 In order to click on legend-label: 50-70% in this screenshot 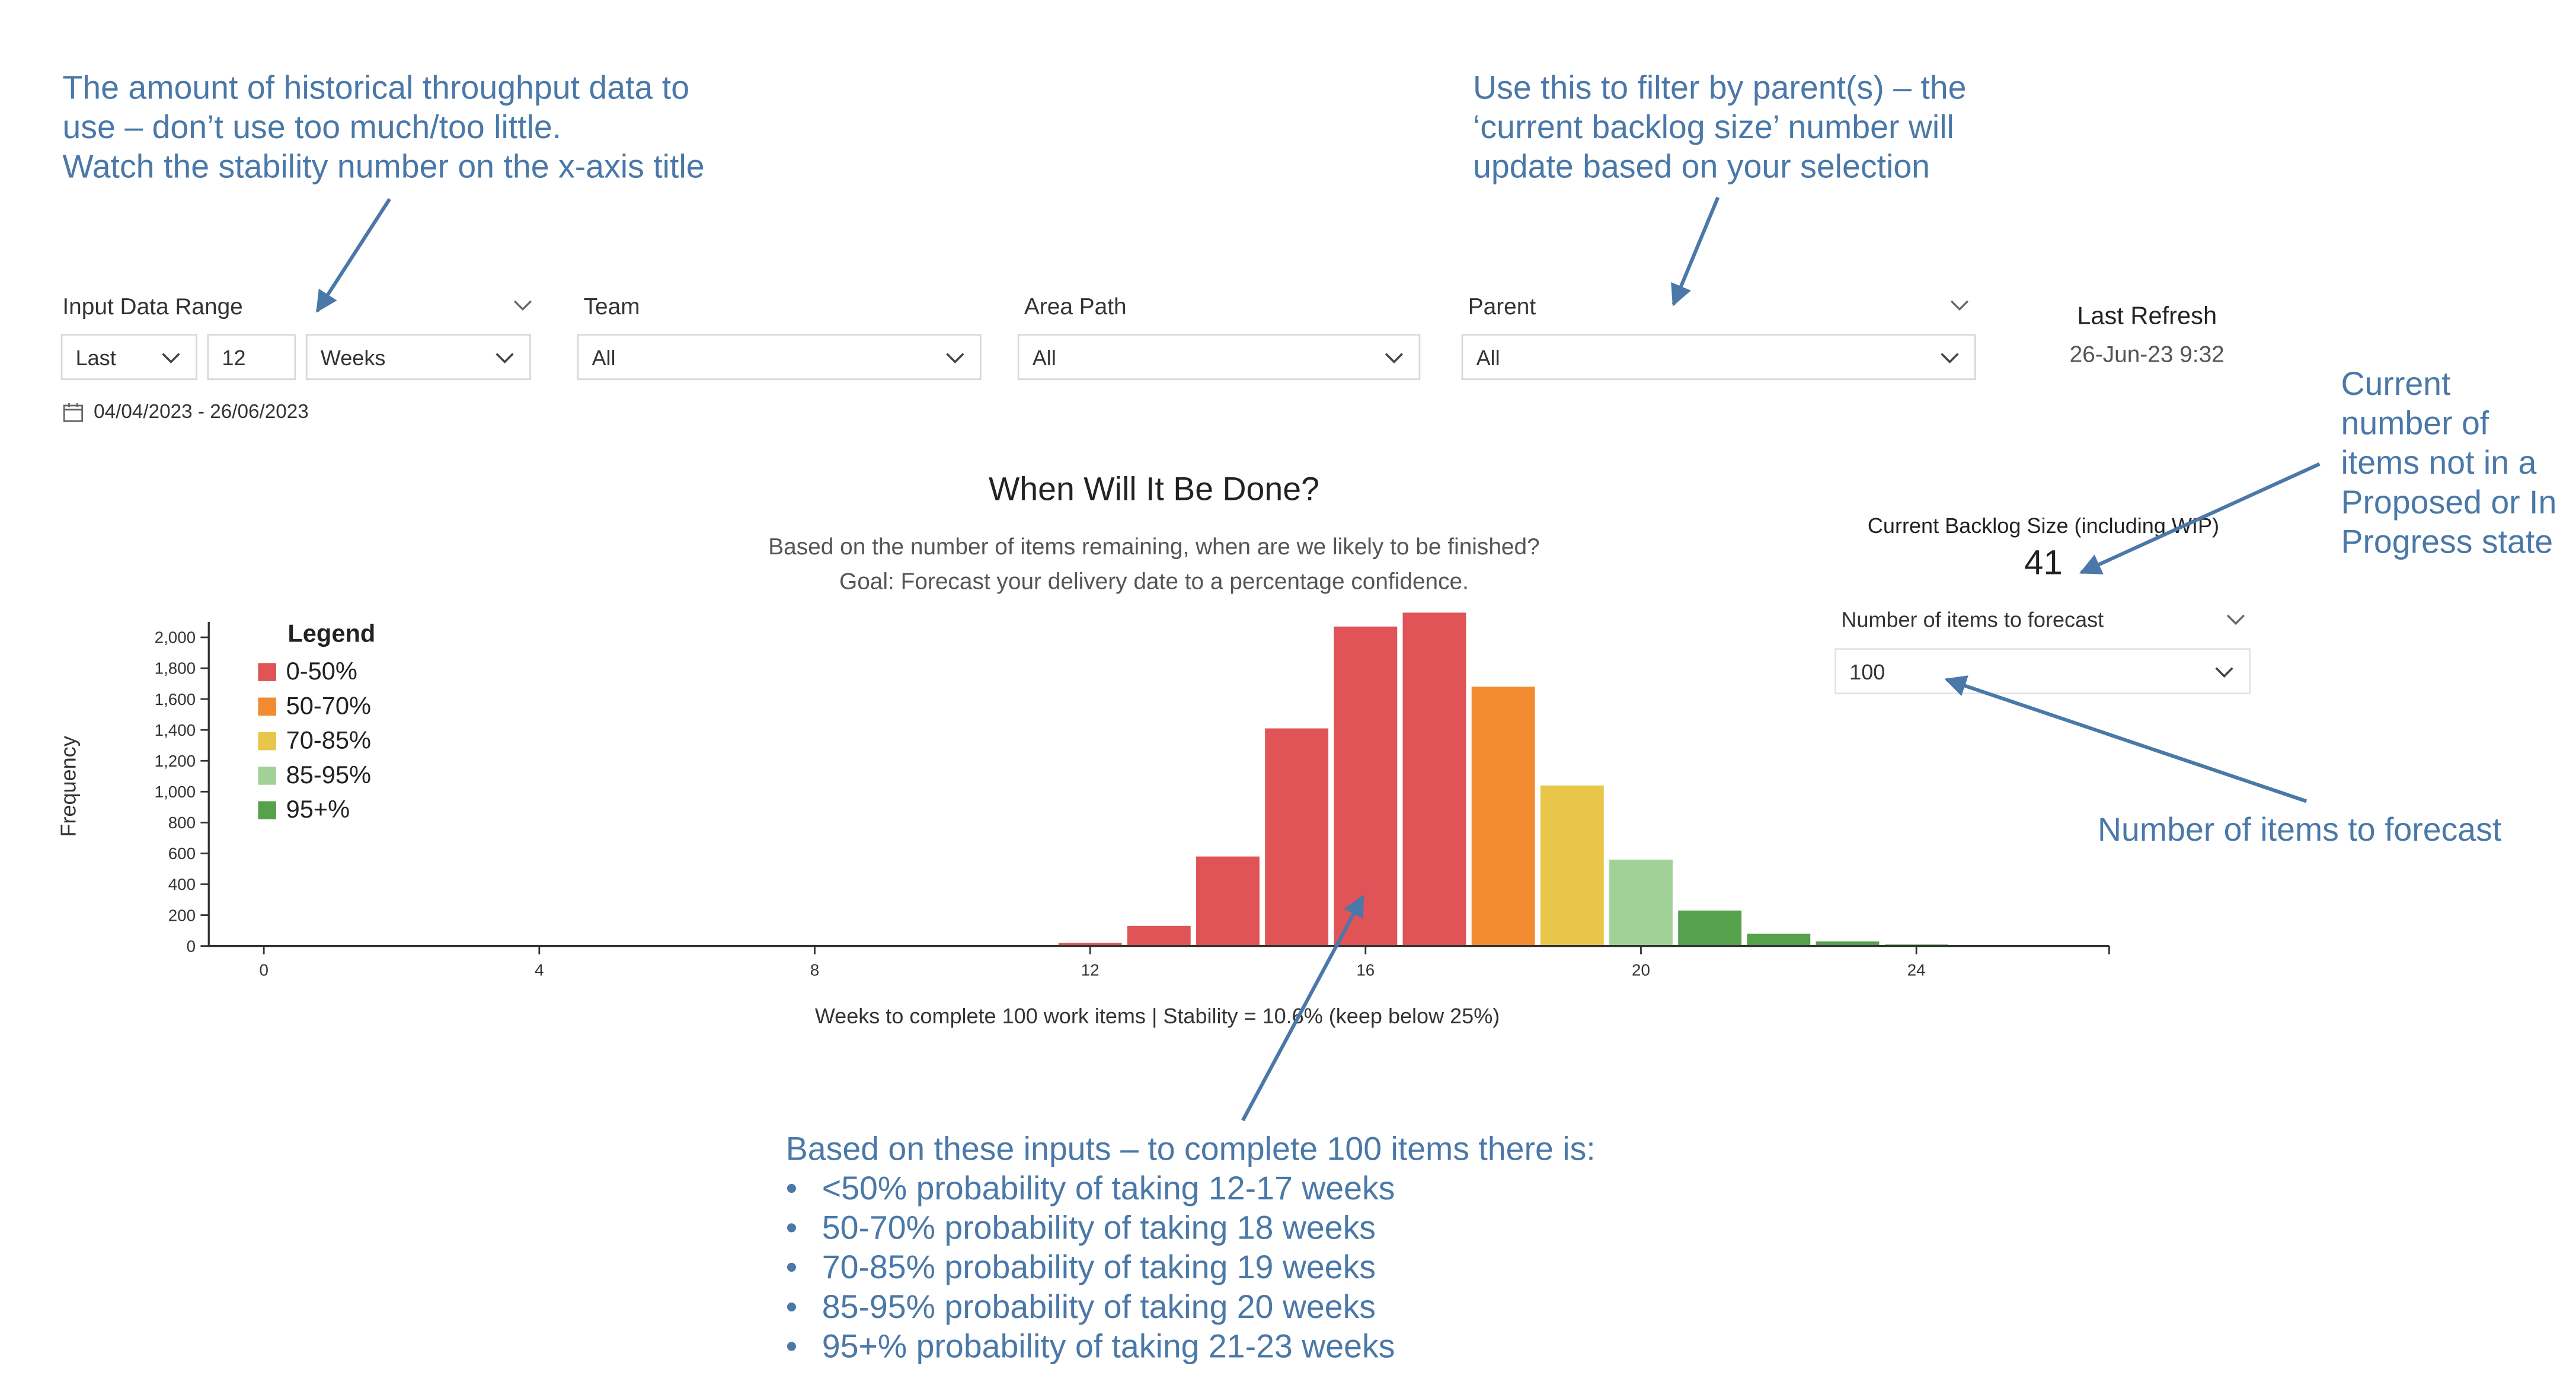, I will do `click(328, 707)`.